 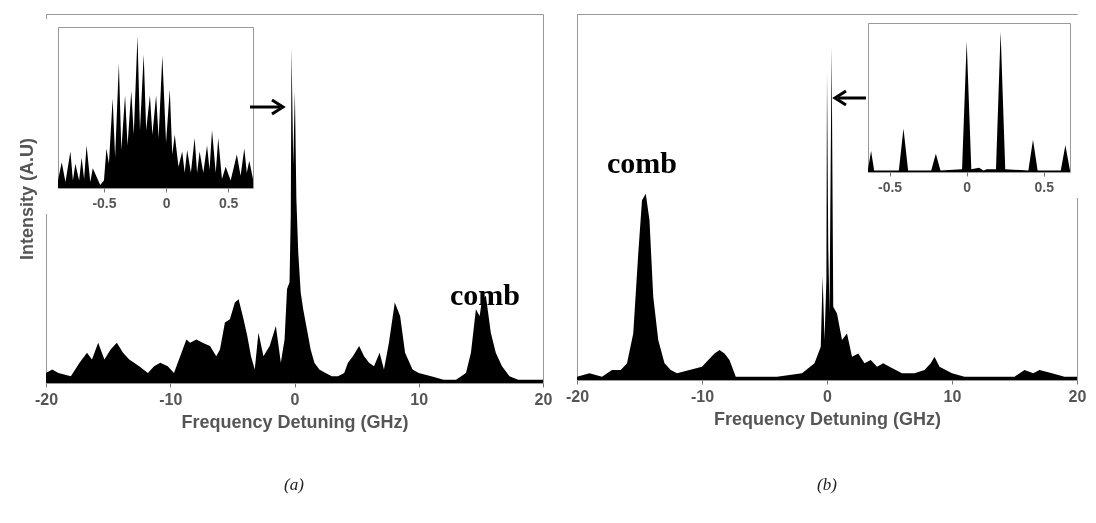 What do you see at coordinates (294, 485) in the screenshot?
I see `text: (a)` at bounding box center [294, 485].